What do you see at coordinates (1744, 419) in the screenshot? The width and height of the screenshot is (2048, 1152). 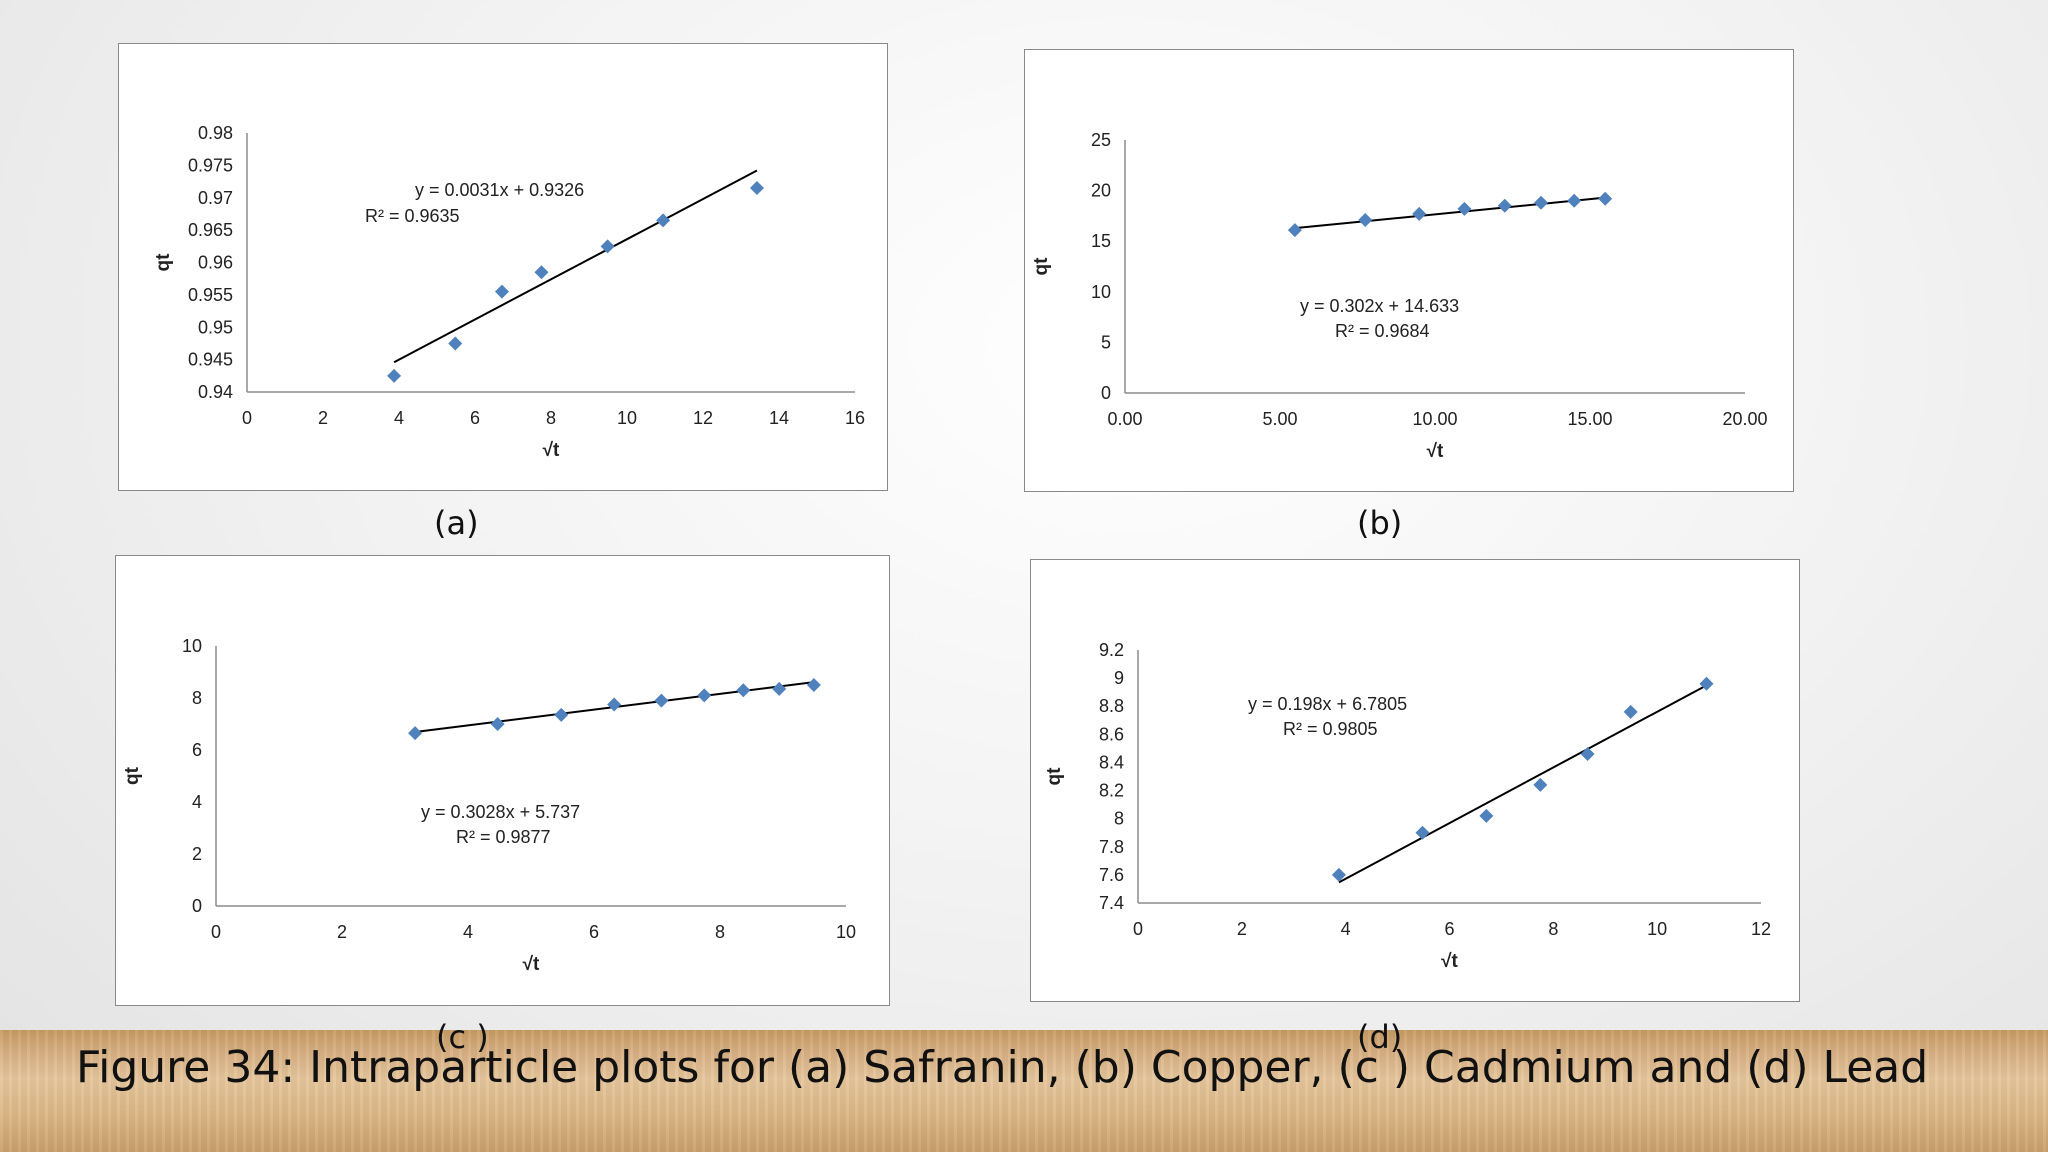 I see `x-tick-label-b: 20.00` at bounding box center [1744, 419].